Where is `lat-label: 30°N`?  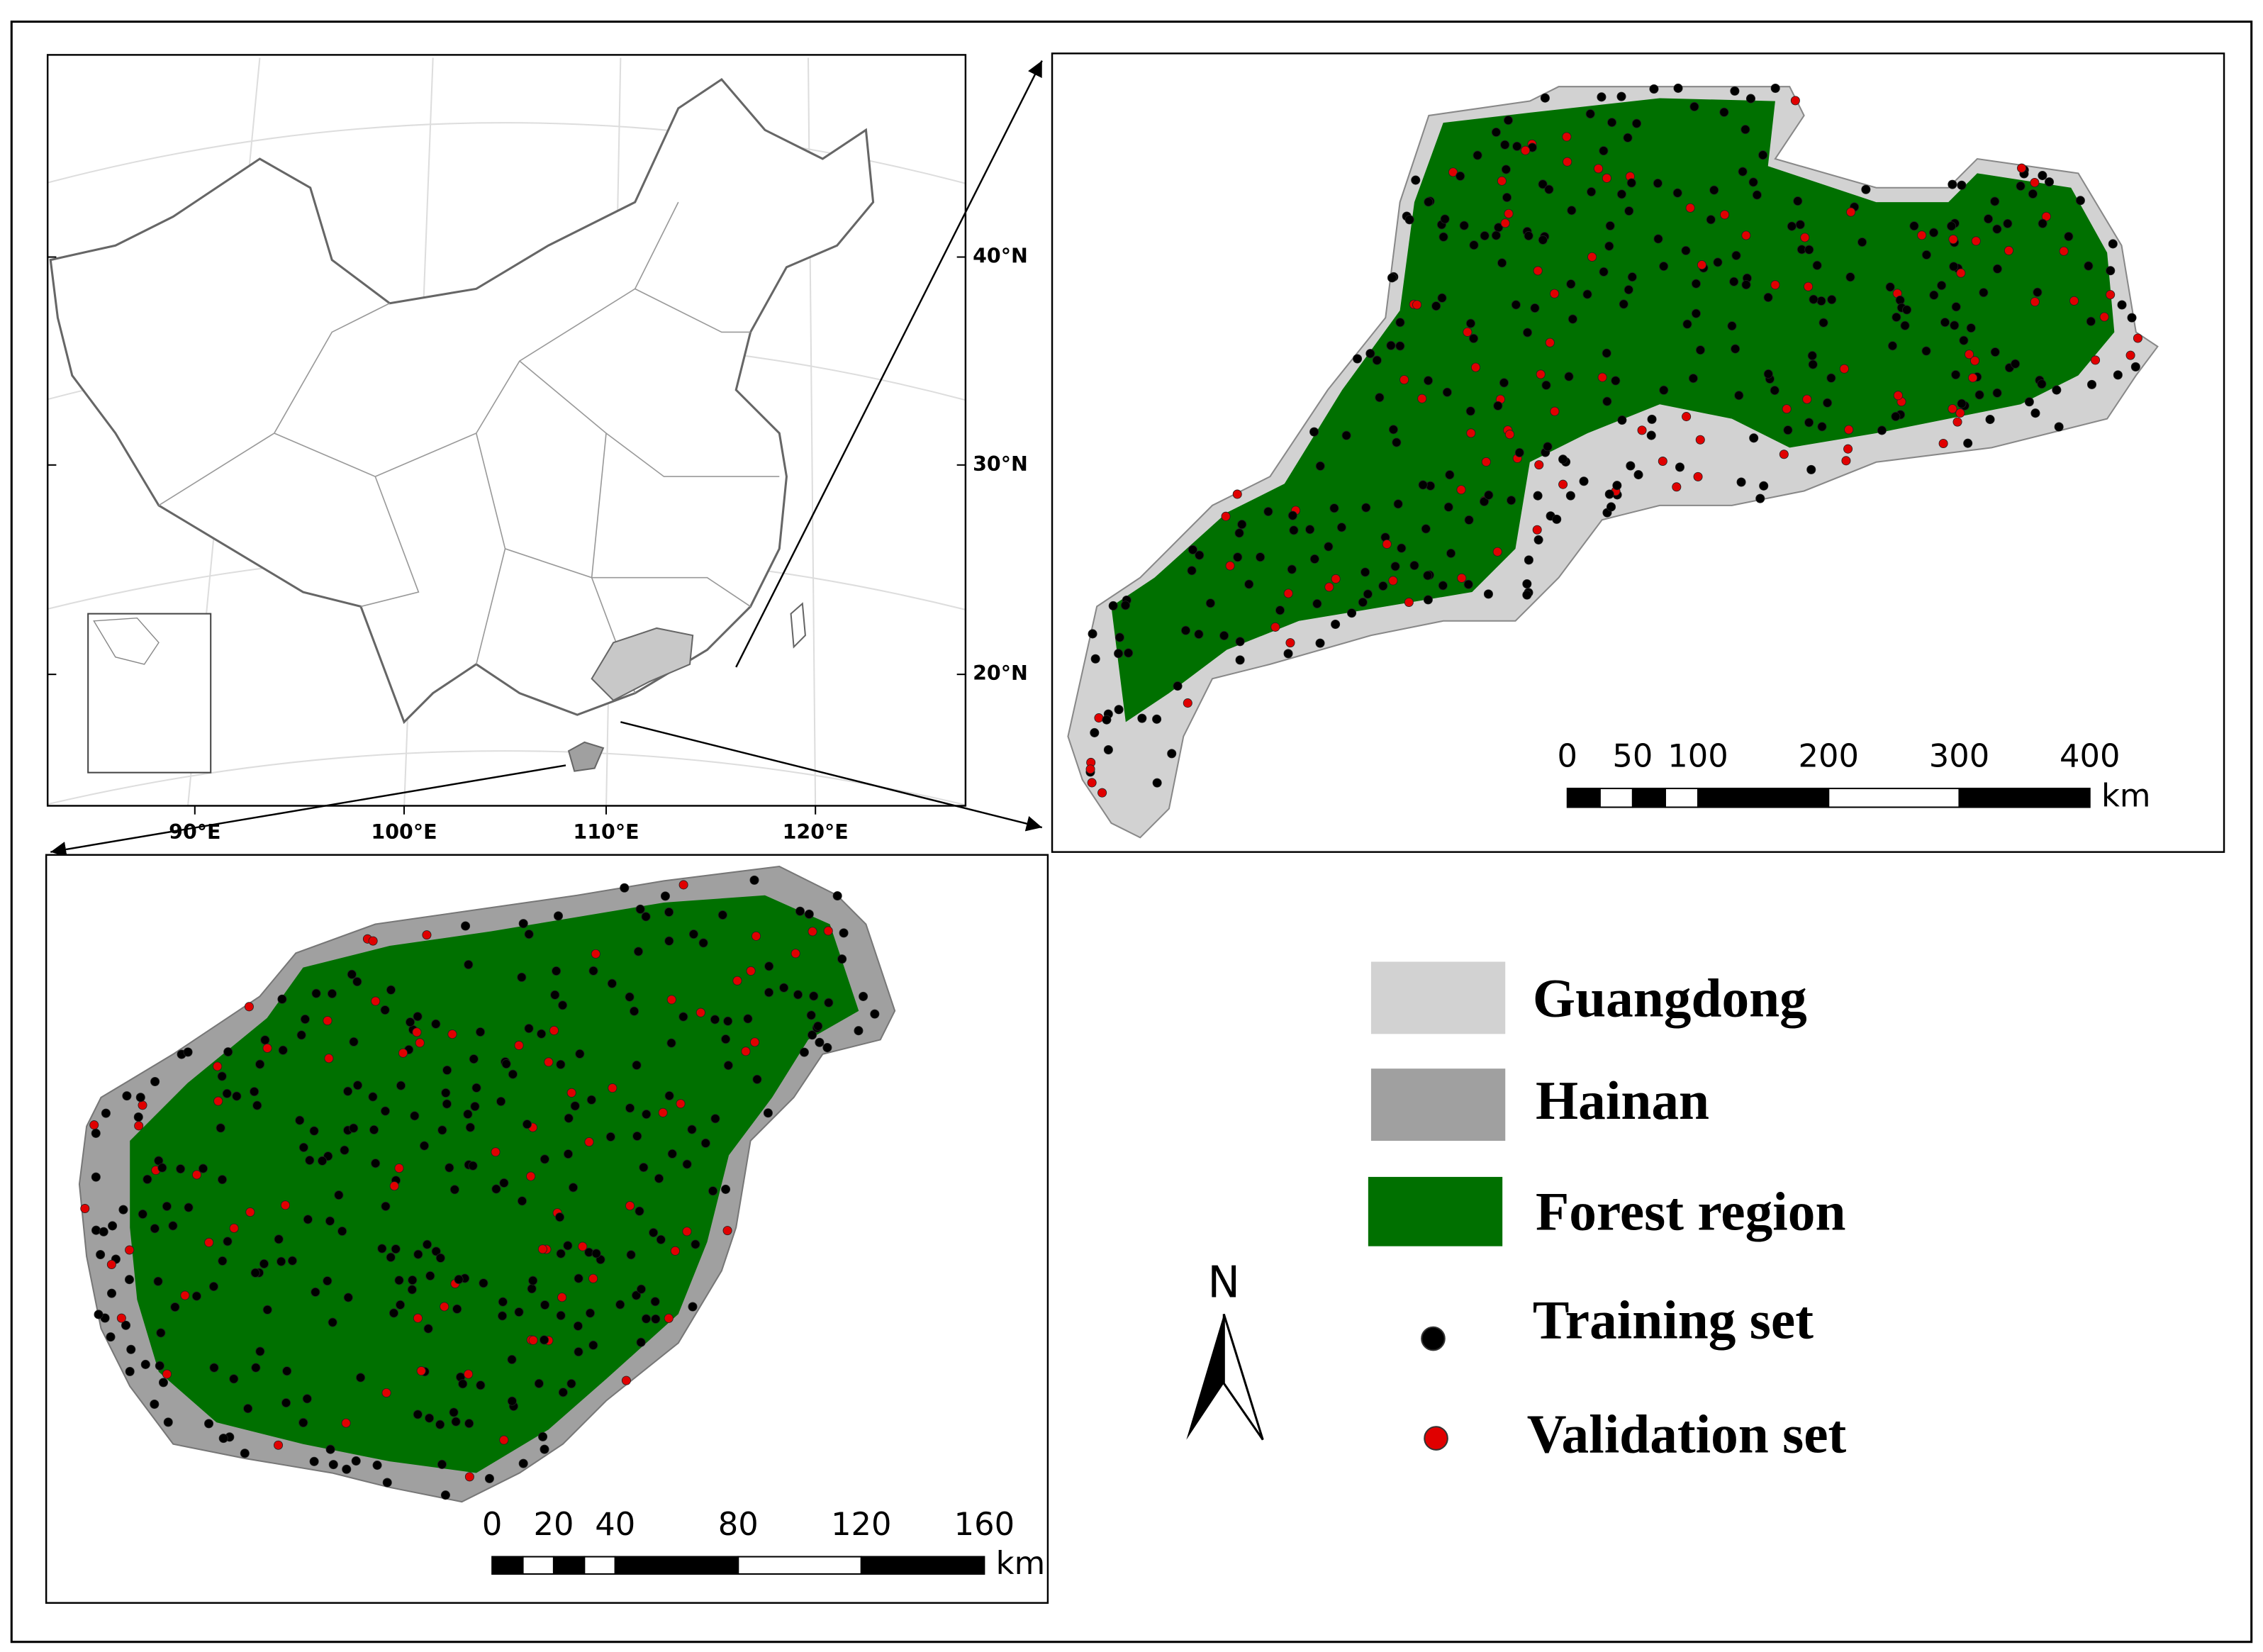
lat-label: 30°N is located at coordinates (1000, 464).